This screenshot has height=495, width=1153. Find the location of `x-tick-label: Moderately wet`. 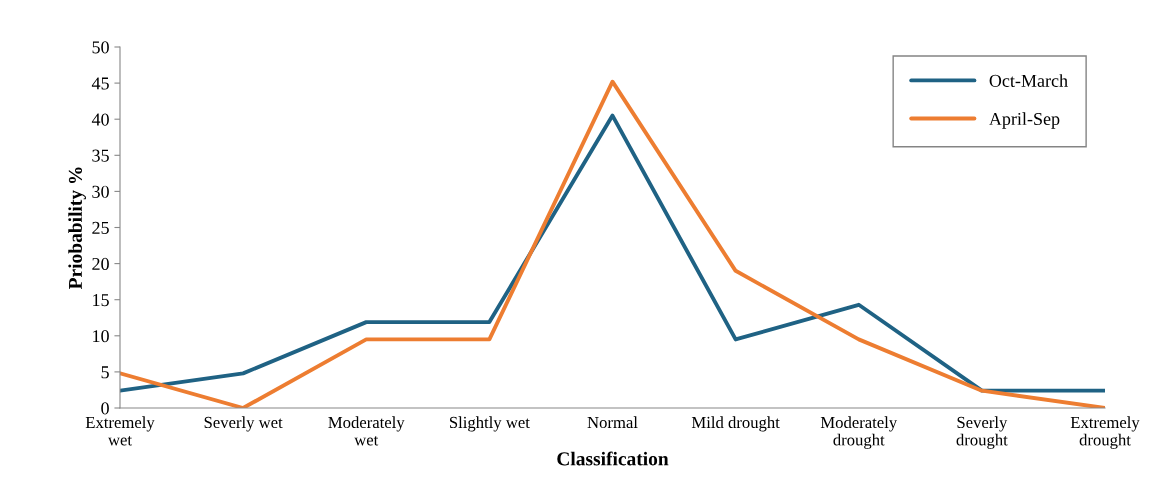

x-tick-label: Moderately wet is located at coordinates (366, 431).